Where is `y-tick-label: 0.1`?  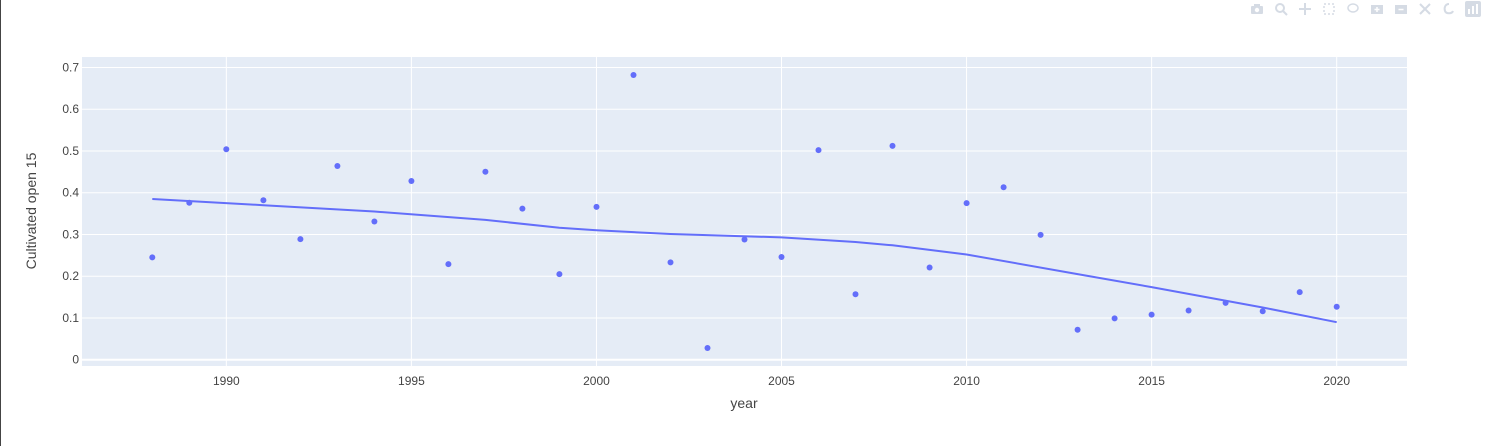 y-tick-label: 0.1 is located at coordinates (70, 318).